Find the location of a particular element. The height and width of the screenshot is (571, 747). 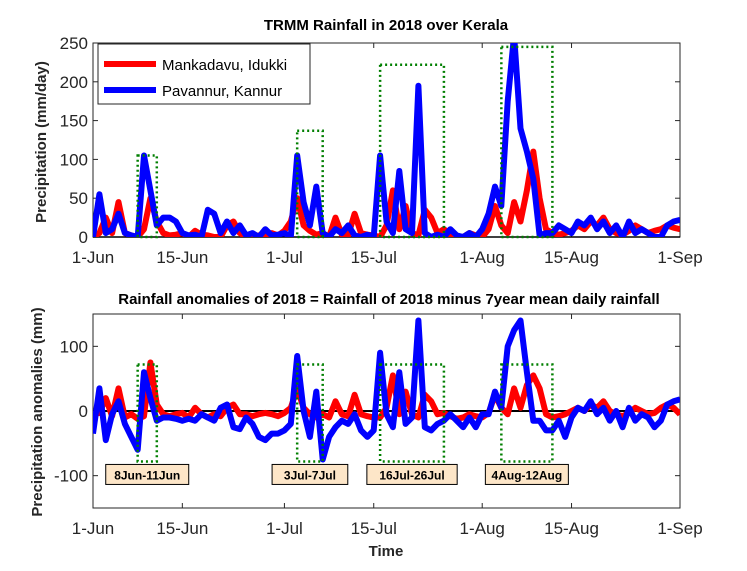

x-axis-label: Time is located at coordinates (386, 551).